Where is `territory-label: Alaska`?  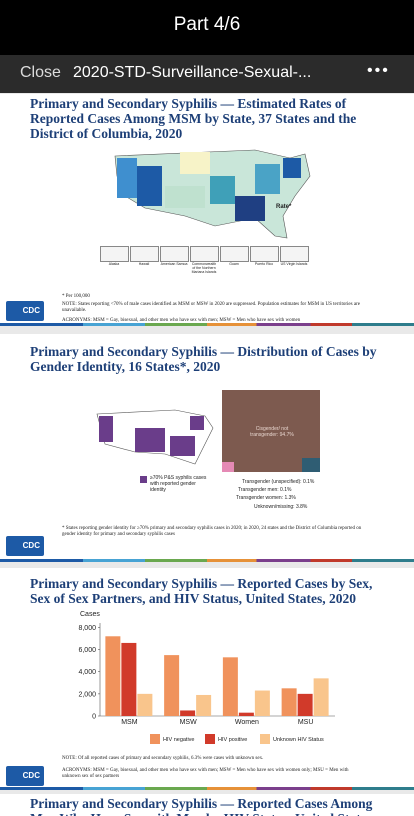
territory-label: Alaska is located at coordinates (114, 264).